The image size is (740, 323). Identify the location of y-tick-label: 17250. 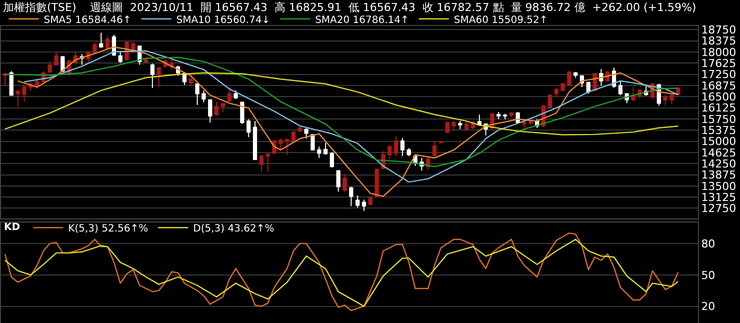
(718, 75).